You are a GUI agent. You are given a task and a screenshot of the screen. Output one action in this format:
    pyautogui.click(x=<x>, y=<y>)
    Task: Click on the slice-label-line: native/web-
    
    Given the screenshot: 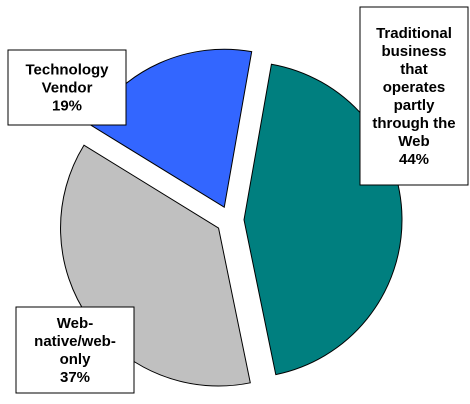 What is the action you would take?
    pyautogui.click(x=75, y=341)
    